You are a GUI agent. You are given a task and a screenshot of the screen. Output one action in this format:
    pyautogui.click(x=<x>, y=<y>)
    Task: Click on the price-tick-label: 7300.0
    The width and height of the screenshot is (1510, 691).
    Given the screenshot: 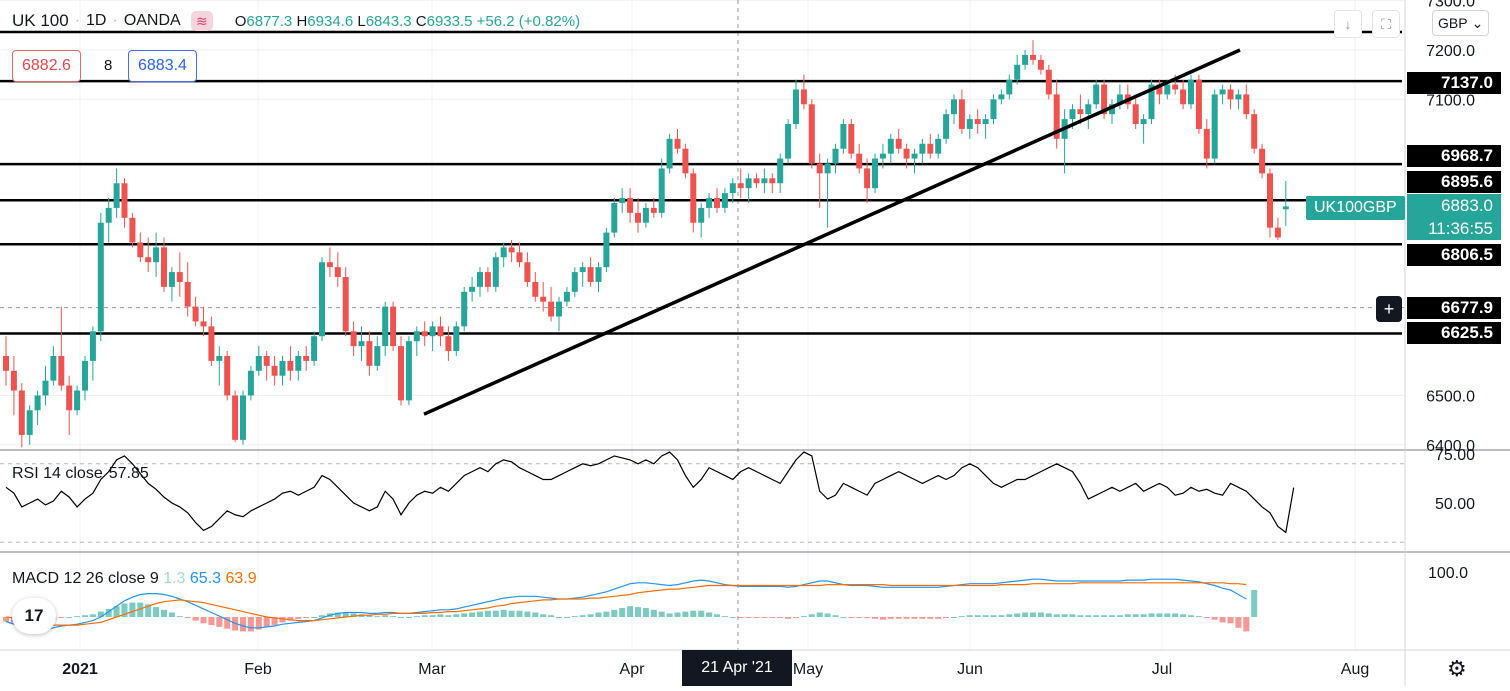 What is the action you would take?
    pyautogui.click(x=1450, y=5)
    